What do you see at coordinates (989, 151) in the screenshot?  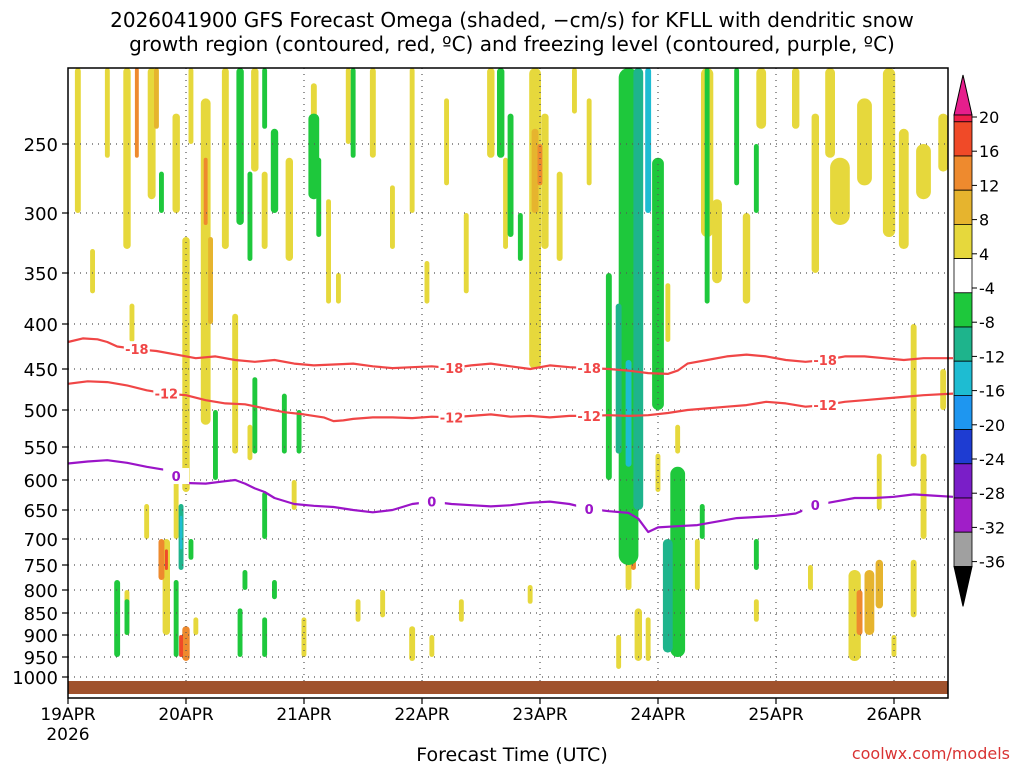 I see `colorbar-label: 16` at bounding box center [989, 151].